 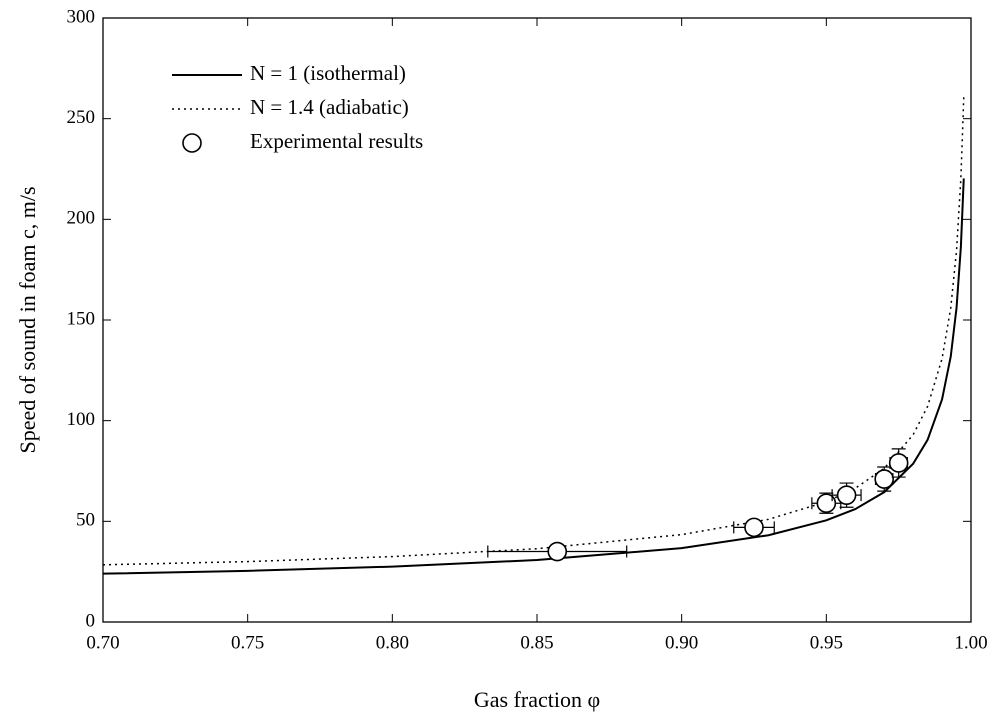 I want to click on x-tick-label: 0.90, so click(x=681, y=642).